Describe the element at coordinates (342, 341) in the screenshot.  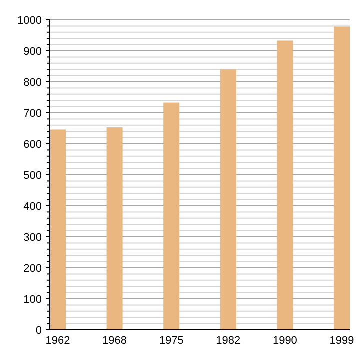
I see `x-tick-label: 1999` at that location.